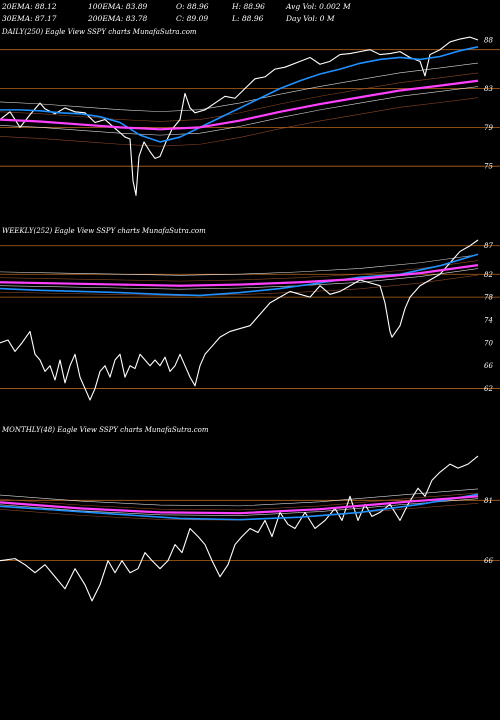  What do you see at coordinates (488, 389) in the screenshot?
I see `weekly-y-tick-label: 62` at bounding box center [488, 389].